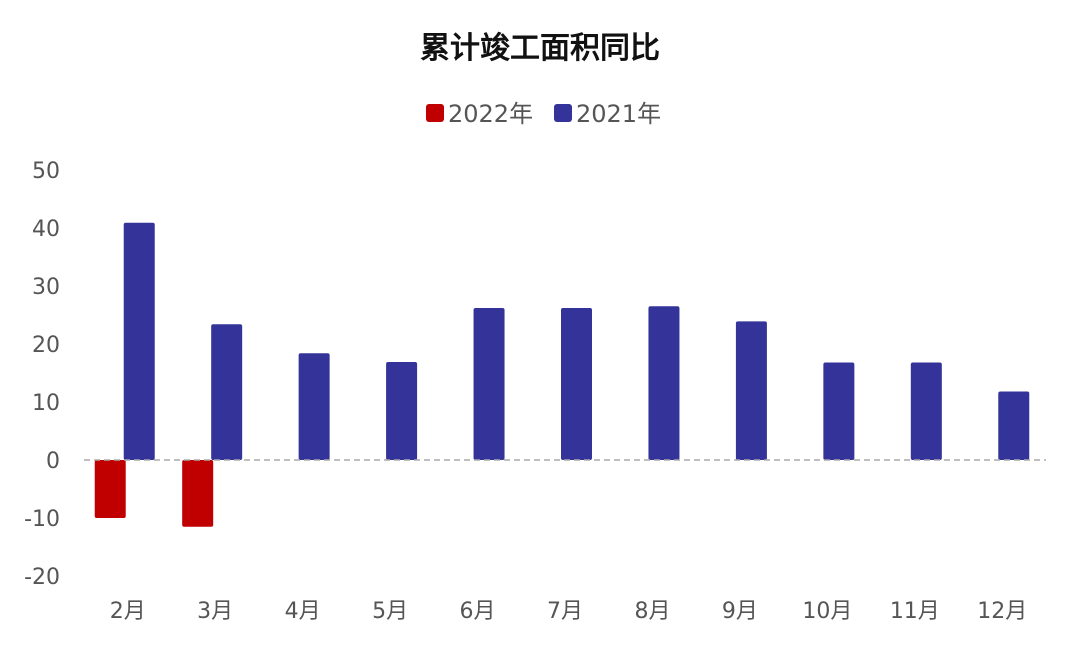 This screenshot has width=1080, height=648. What do you see at coordinates (1014, 425) in the screenshot?
I see `bar-2021年-12月` at bounding box center [1014, 425].